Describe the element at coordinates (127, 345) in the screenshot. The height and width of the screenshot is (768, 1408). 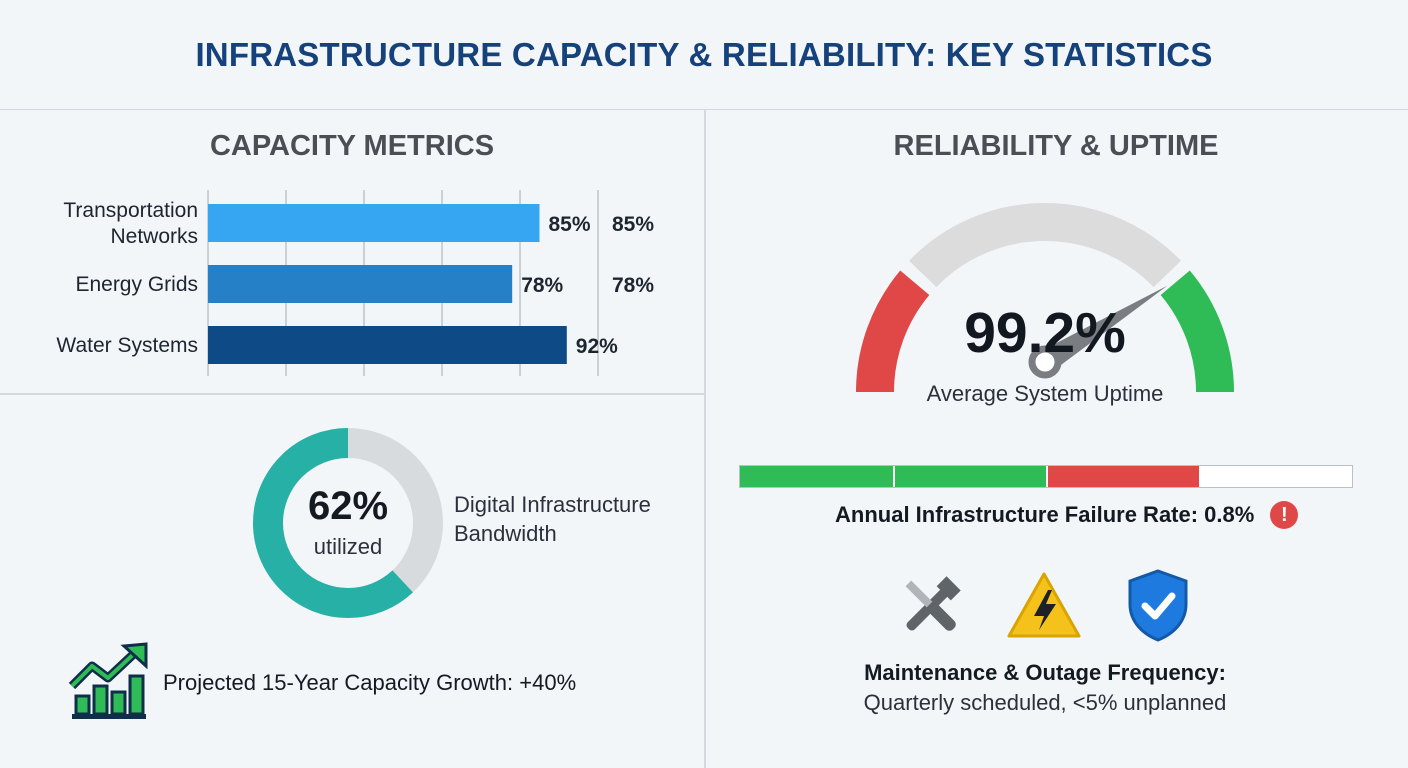
I see `category-label: Water Systems` at that location.